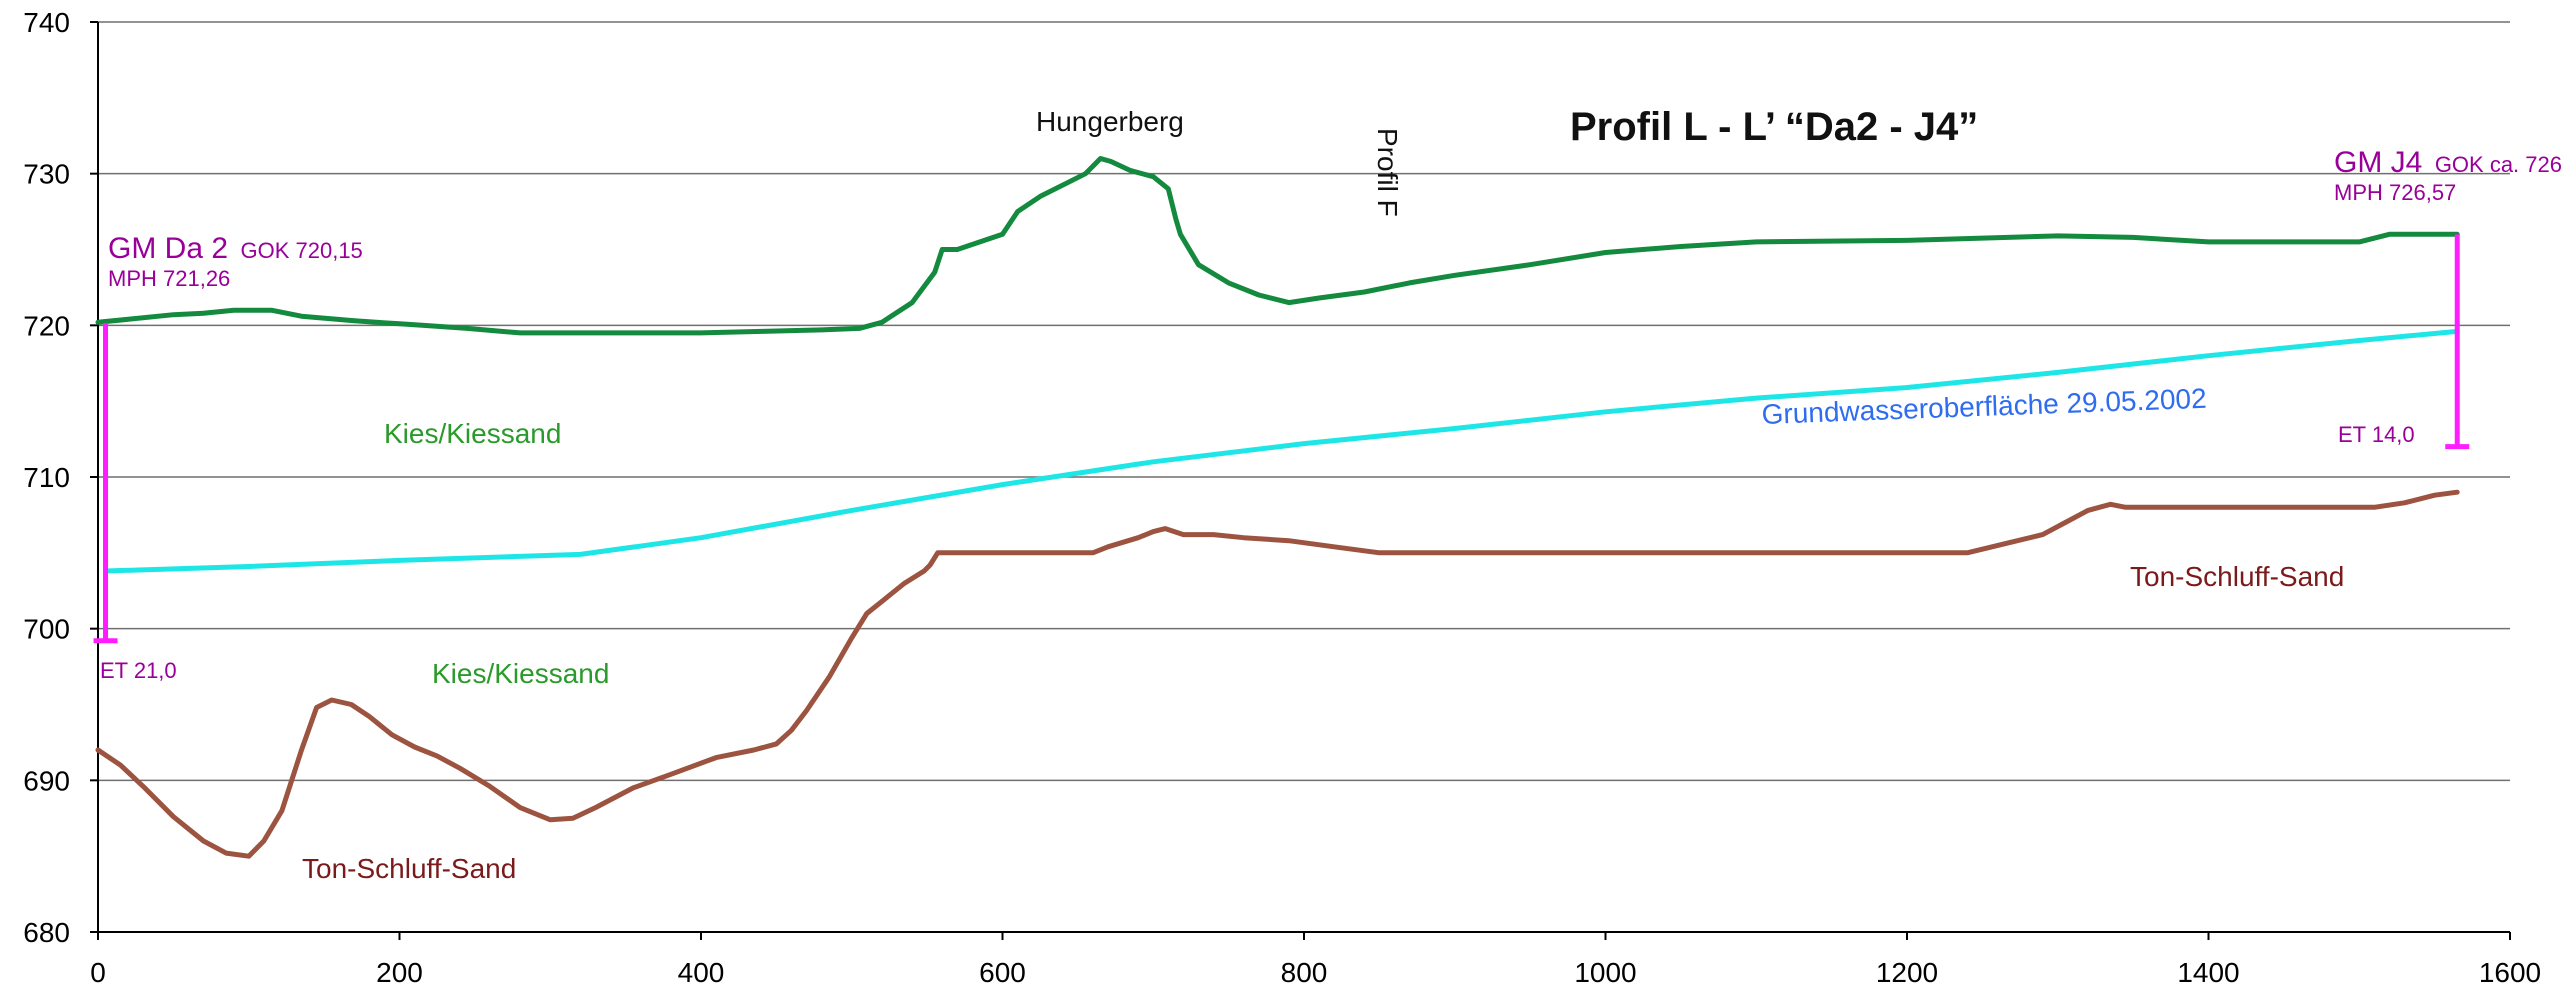 The height and width of the screenshot is (1003, 2568). What do you see at coordinates (46, 325) in the screenshot?
I see `y-tick-label-720: 720` at bounding box center [46, 325].